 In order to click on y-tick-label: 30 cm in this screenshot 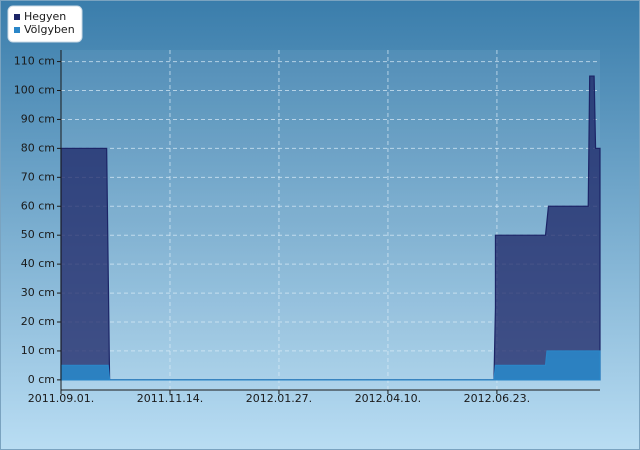, I will do `click(38, 292)`.